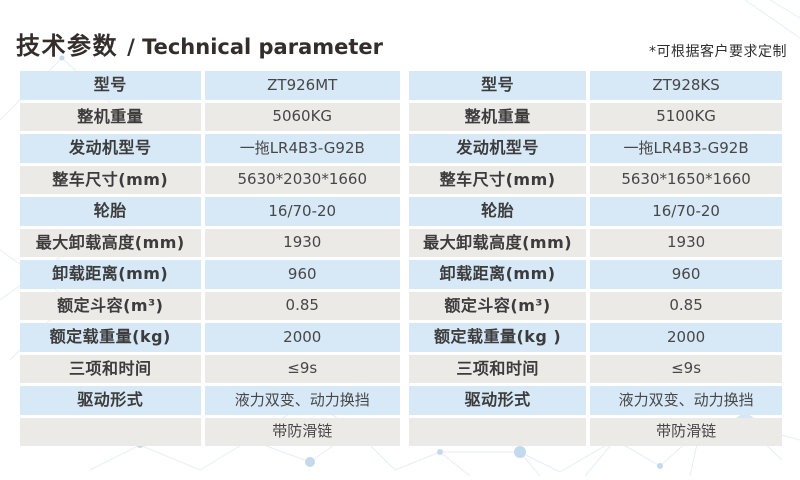  Describe the element at coordinates (67, 46) in the screenshot. I see `page-title-chinese: 技术参数` at that location.